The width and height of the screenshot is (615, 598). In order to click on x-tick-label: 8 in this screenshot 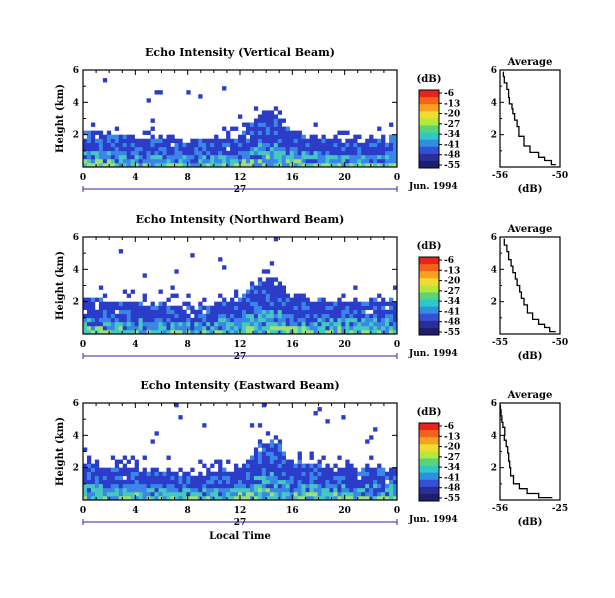, I will do `click(188, 178)`.